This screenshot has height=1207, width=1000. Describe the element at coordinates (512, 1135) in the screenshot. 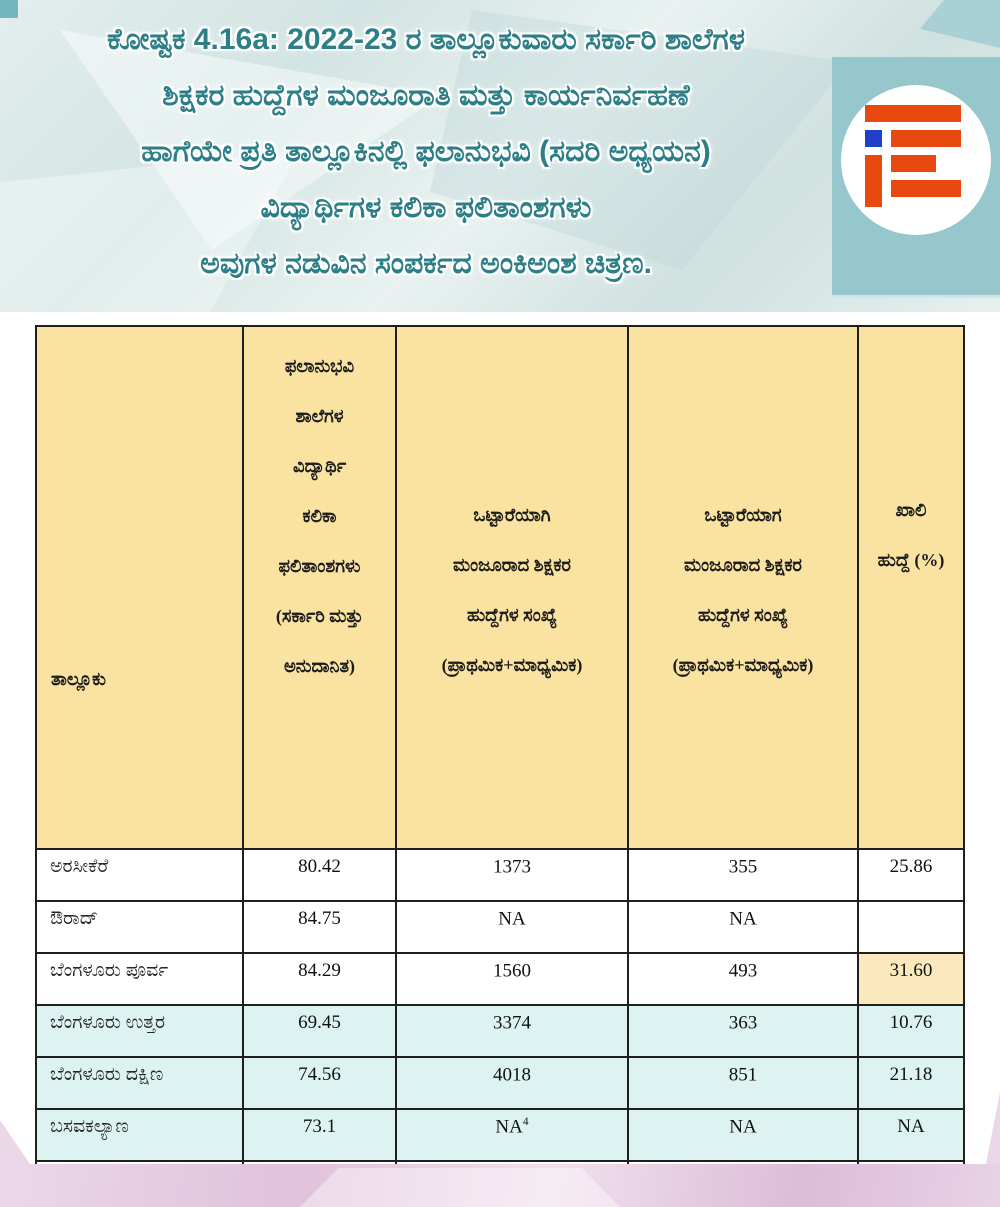

I see `sanctioned-cell: NA4` at that location.